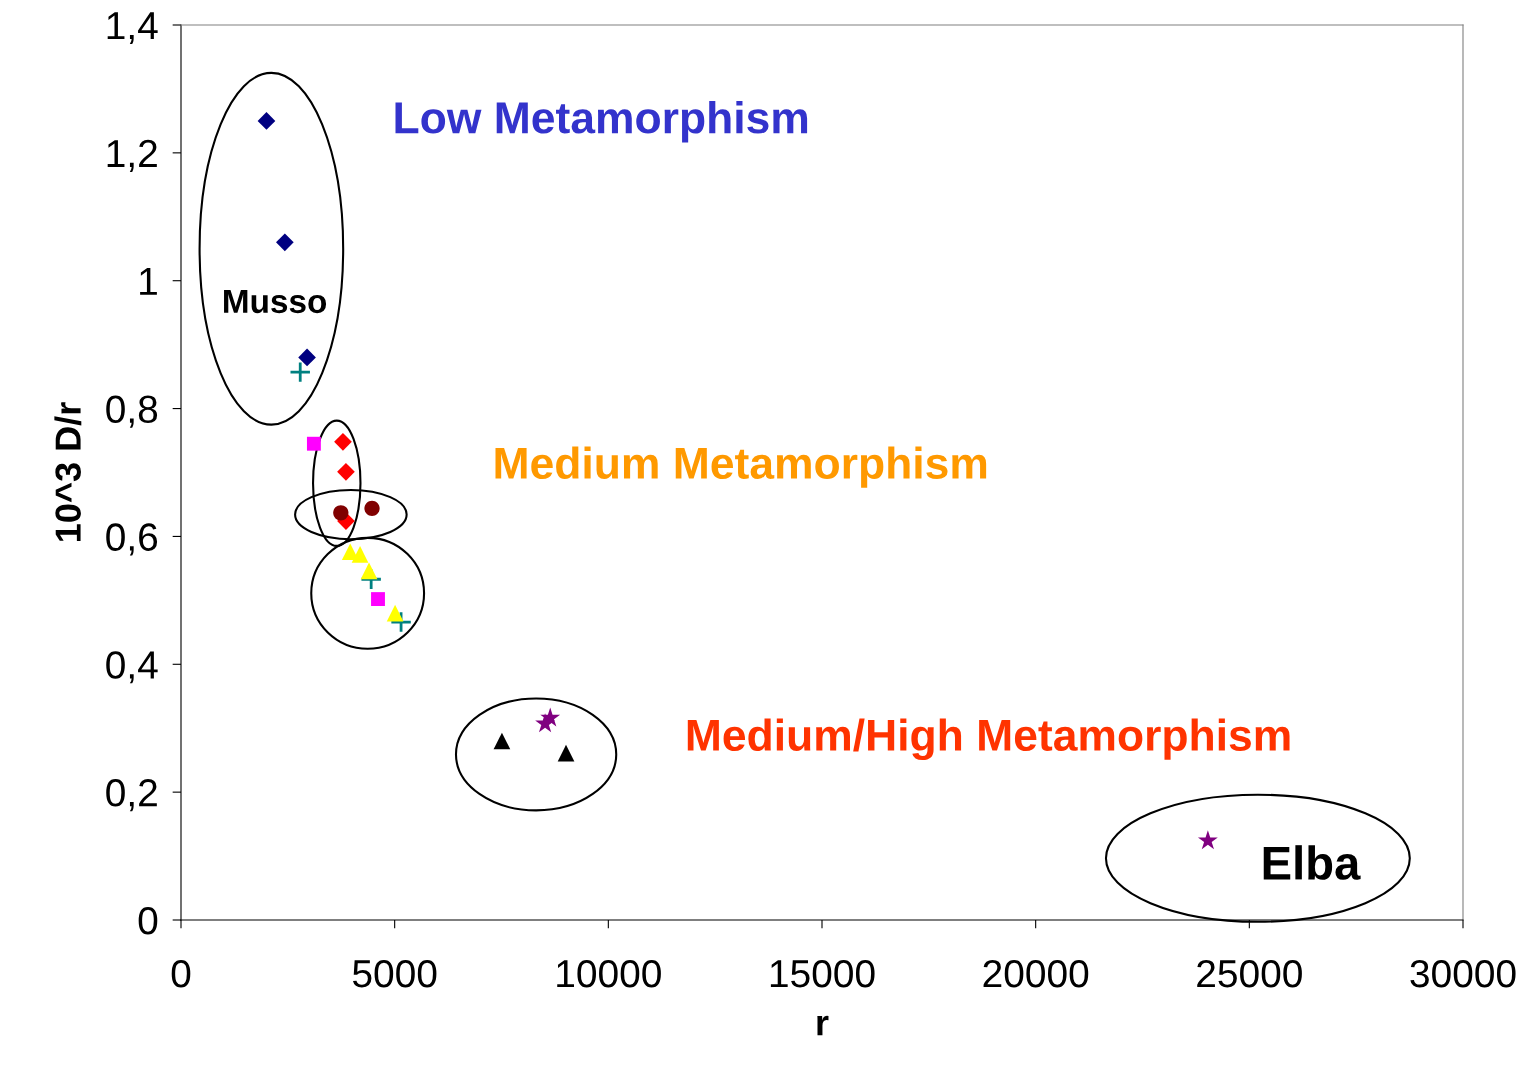 This screenshot has width=1539, height=1082. What do you see at coordinates (148, 920) in the screenshot?
I see `y-tick-label: 0` at bounding box center [148, 920].